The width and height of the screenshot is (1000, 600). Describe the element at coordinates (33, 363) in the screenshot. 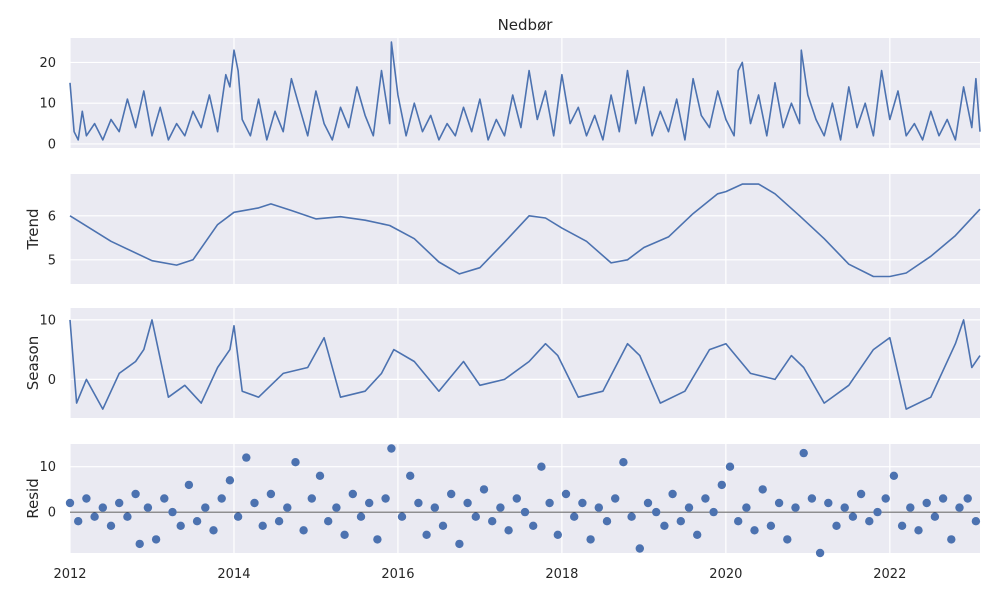

I see `y-axis-label-season: Season` at that location.